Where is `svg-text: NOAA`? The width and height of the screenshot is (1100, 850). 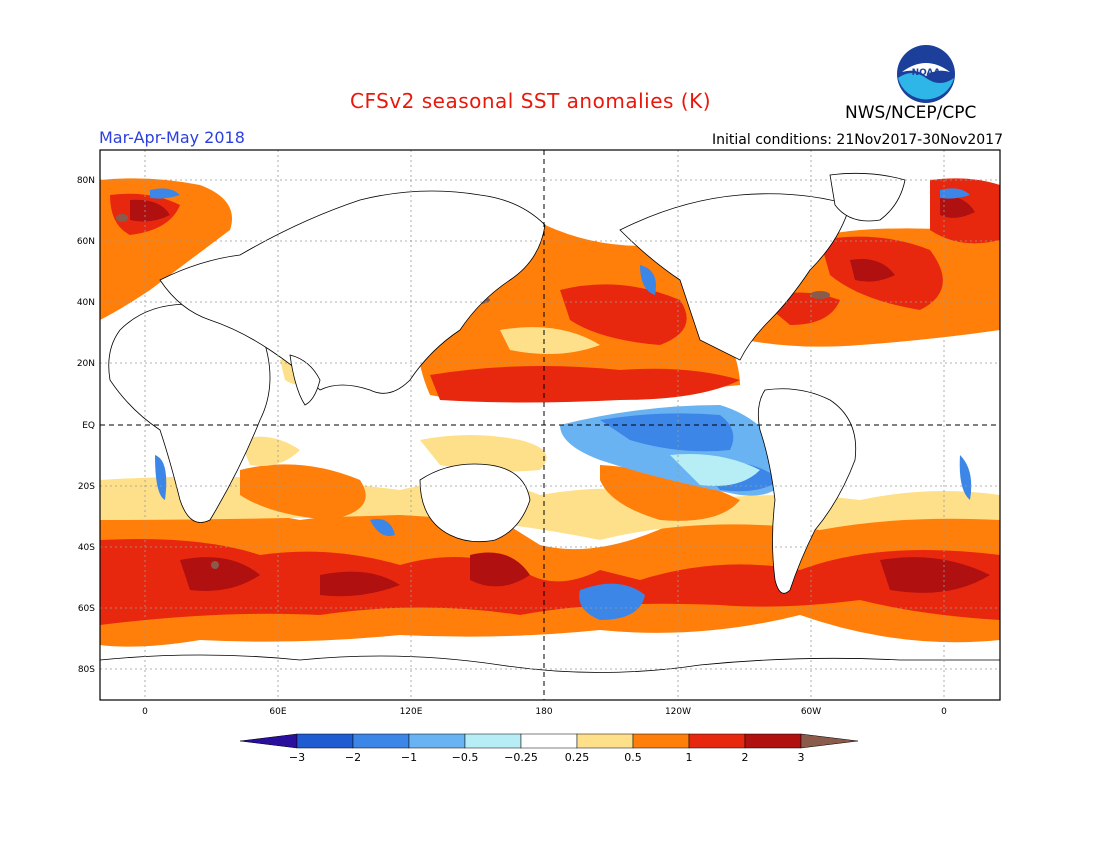
svg-text: NOAA is located at coordinates (926, 73).